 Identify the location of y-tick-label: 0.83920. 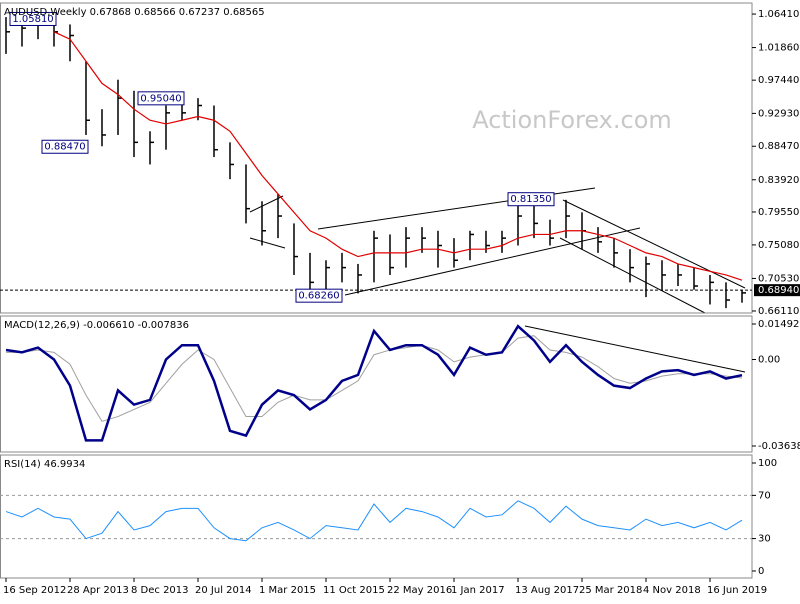
(778, 180).